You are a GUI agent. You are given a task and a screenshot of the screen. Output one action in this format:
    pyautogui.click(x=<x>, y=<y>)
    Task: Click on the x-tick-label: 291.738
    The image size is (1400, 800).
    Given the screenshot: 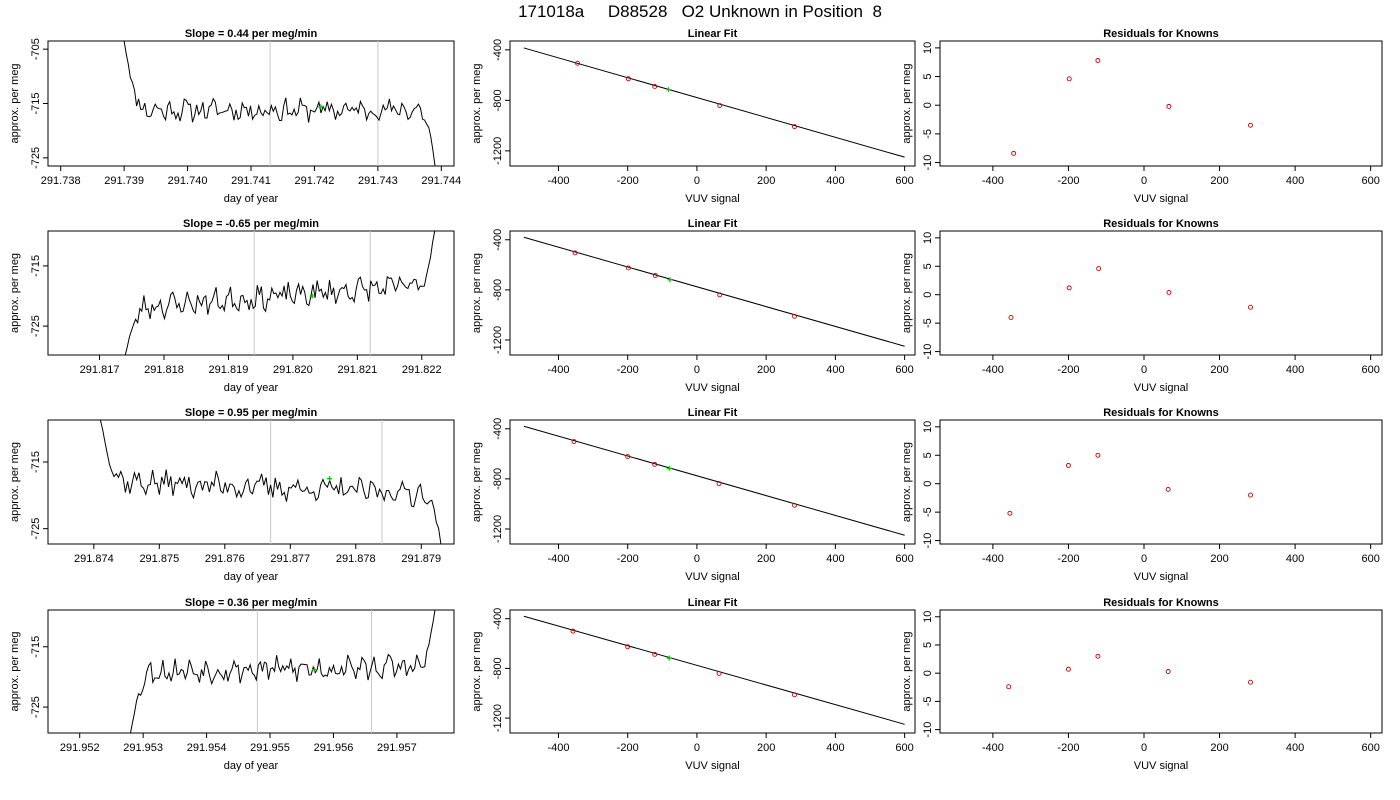 What is the action you would take?
    pyautogui.click(x=61, y=181)
    